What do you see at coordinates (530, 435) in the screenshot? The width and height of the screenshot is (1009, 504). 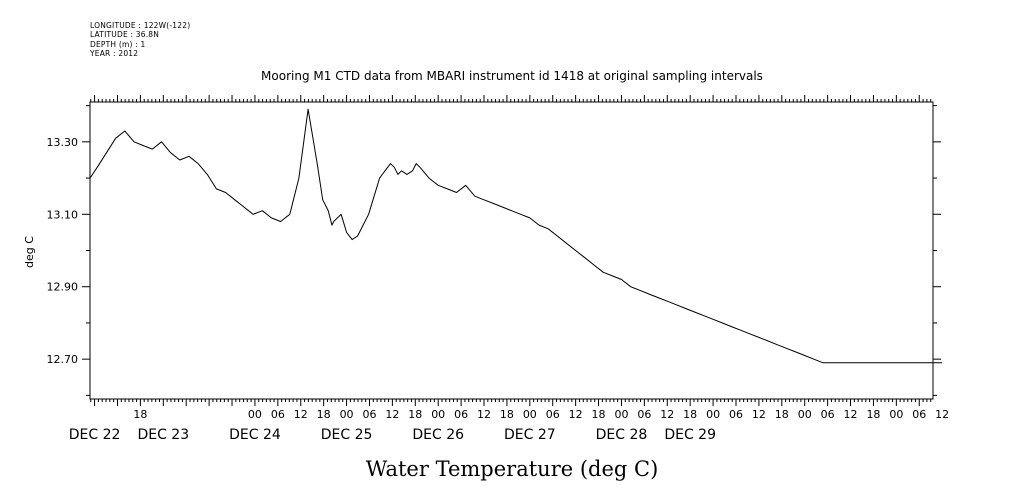 I see `x-day-label: DEC 27` at bounding box center [530, 435].